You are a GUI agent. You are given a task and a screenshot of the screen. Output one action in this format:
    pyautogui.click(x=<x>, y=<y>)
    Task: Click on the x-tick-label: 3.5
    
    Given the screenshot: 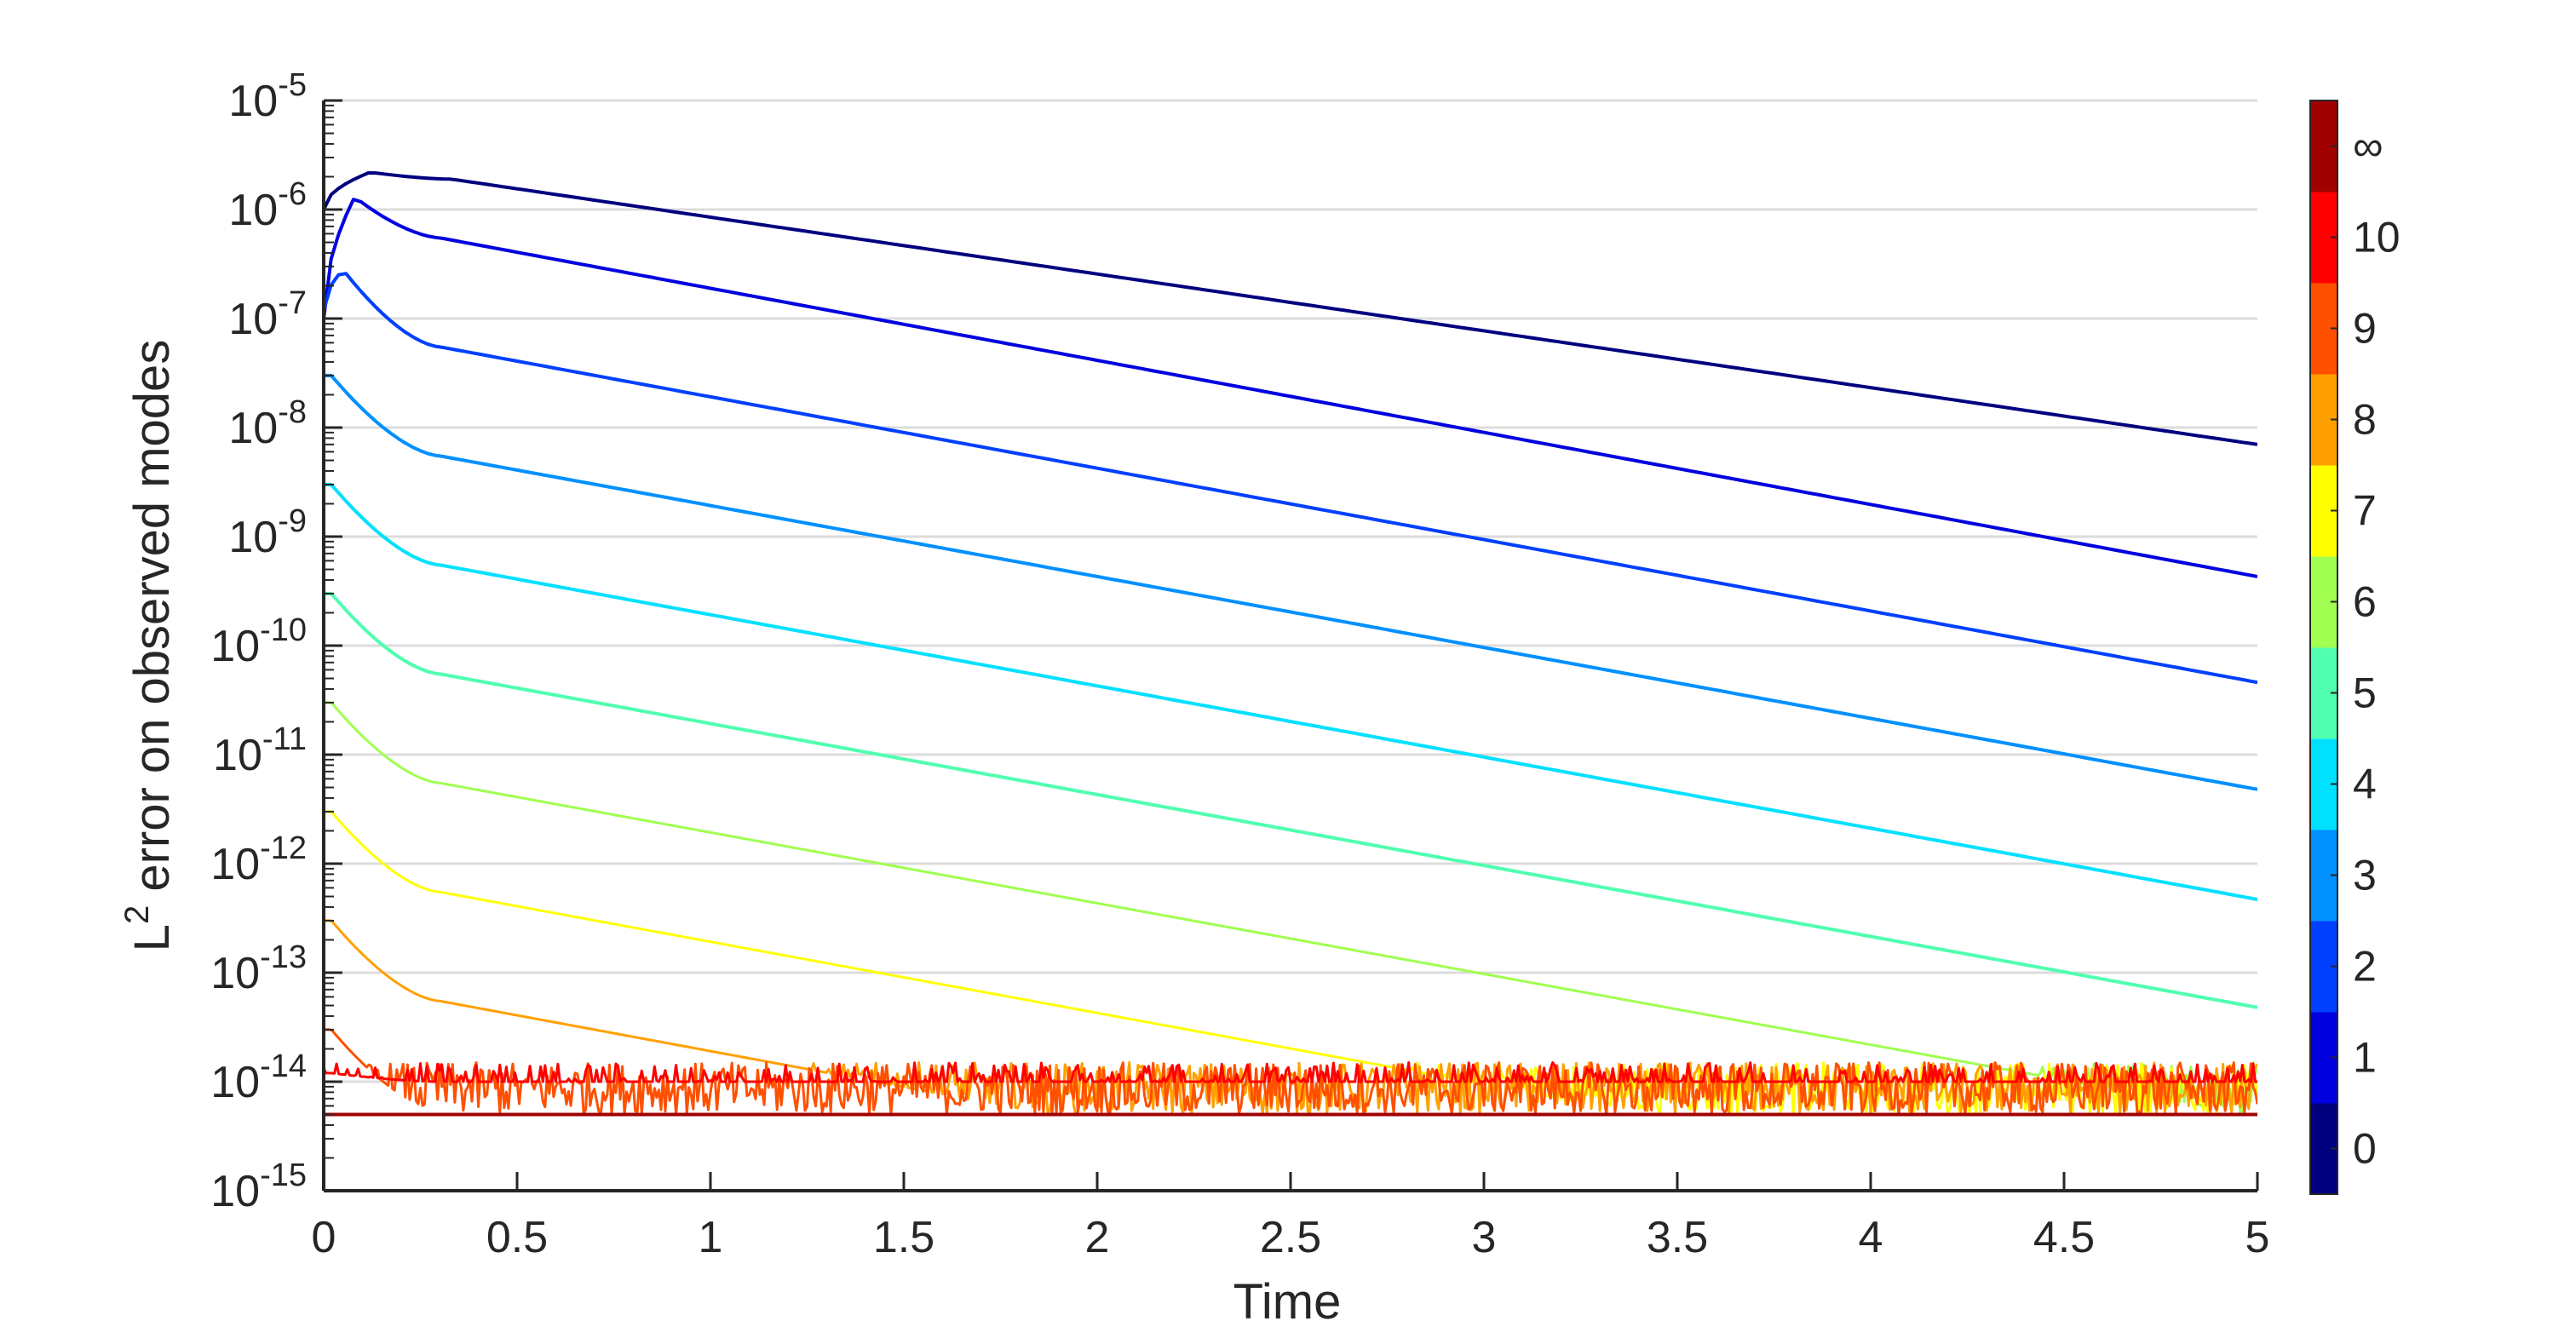 What is the action you would take?
    pyautogui.click(x=1678, y=1237)
    